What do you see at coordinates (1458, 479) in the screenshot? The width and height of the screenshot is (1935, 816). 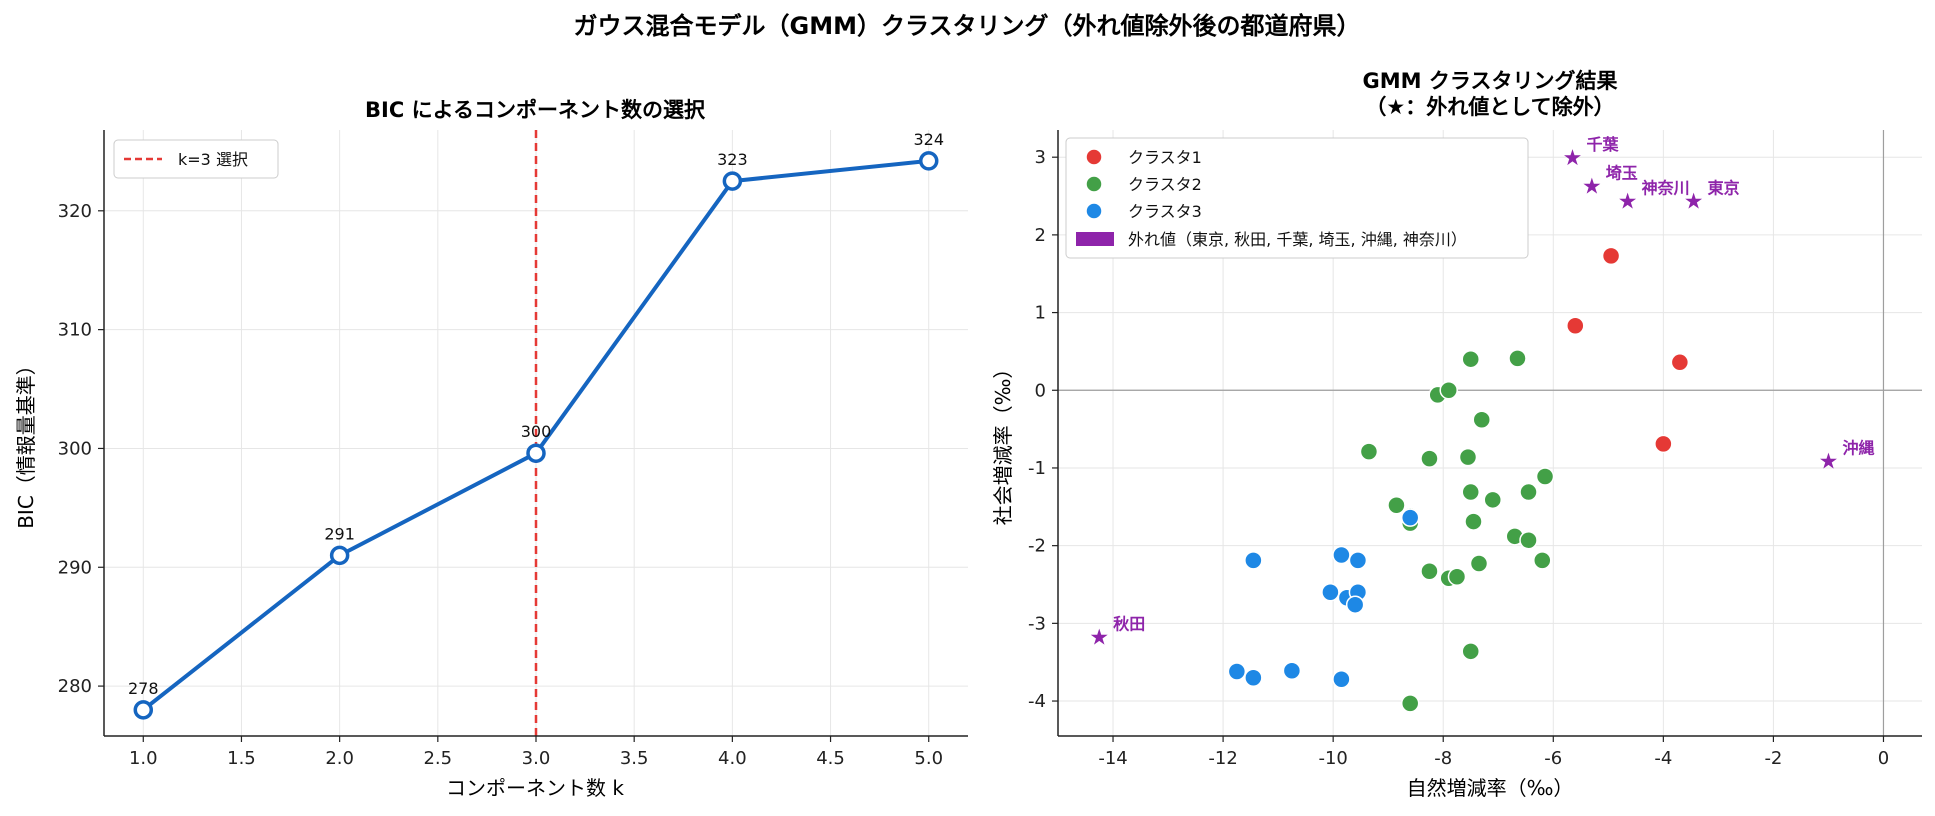 I see `gmm-points` at bounding box center [1458, 479].